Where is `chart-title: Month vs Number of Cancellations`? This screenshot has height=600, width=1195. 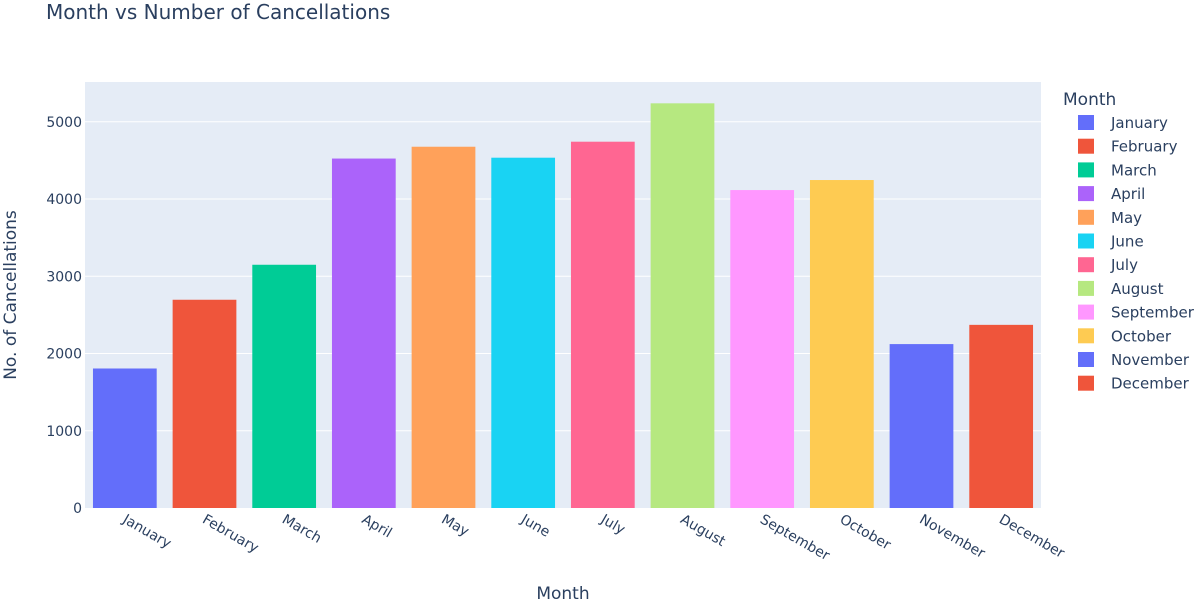
chart-title: Month vs Number of Cancellations is located at coordinates (218, 12).